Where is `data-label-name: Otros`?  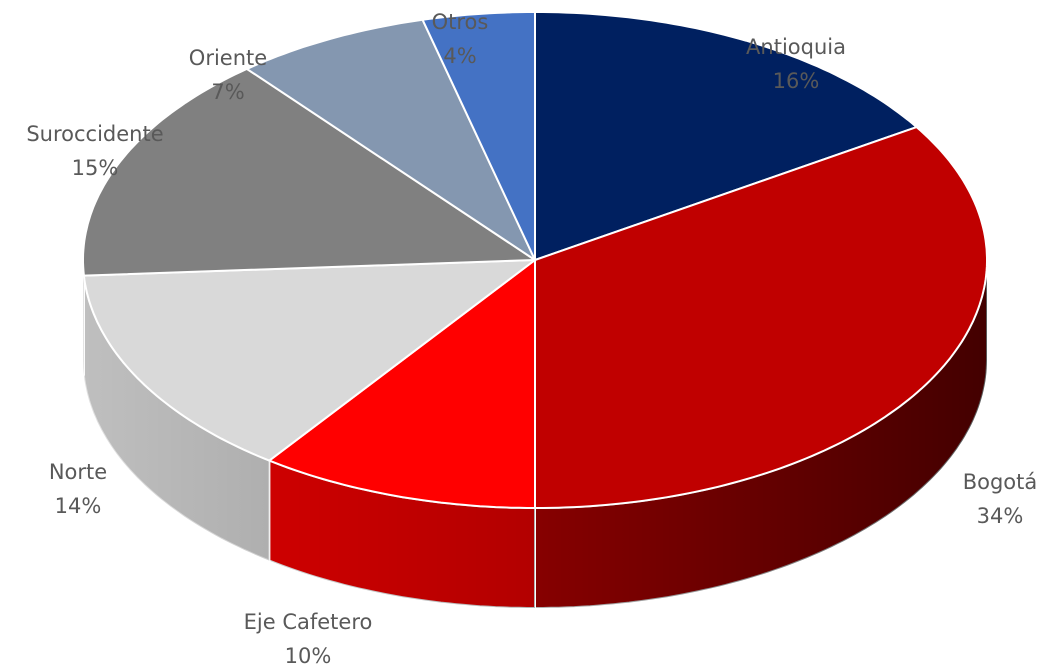 data-label-name: Otros is located at coordinates (460, 22).